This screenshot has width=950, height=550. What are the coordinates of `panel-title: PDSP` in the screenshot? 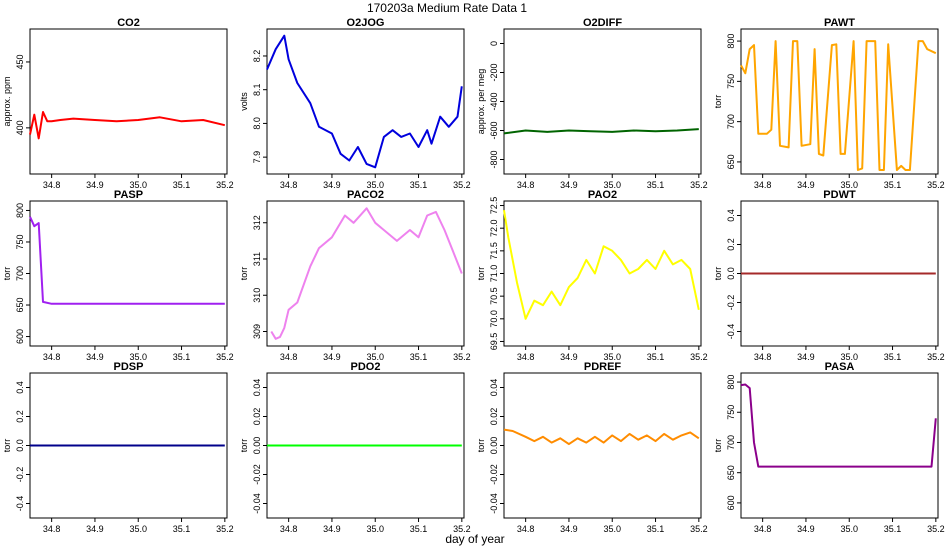 It's located at (129, 367).